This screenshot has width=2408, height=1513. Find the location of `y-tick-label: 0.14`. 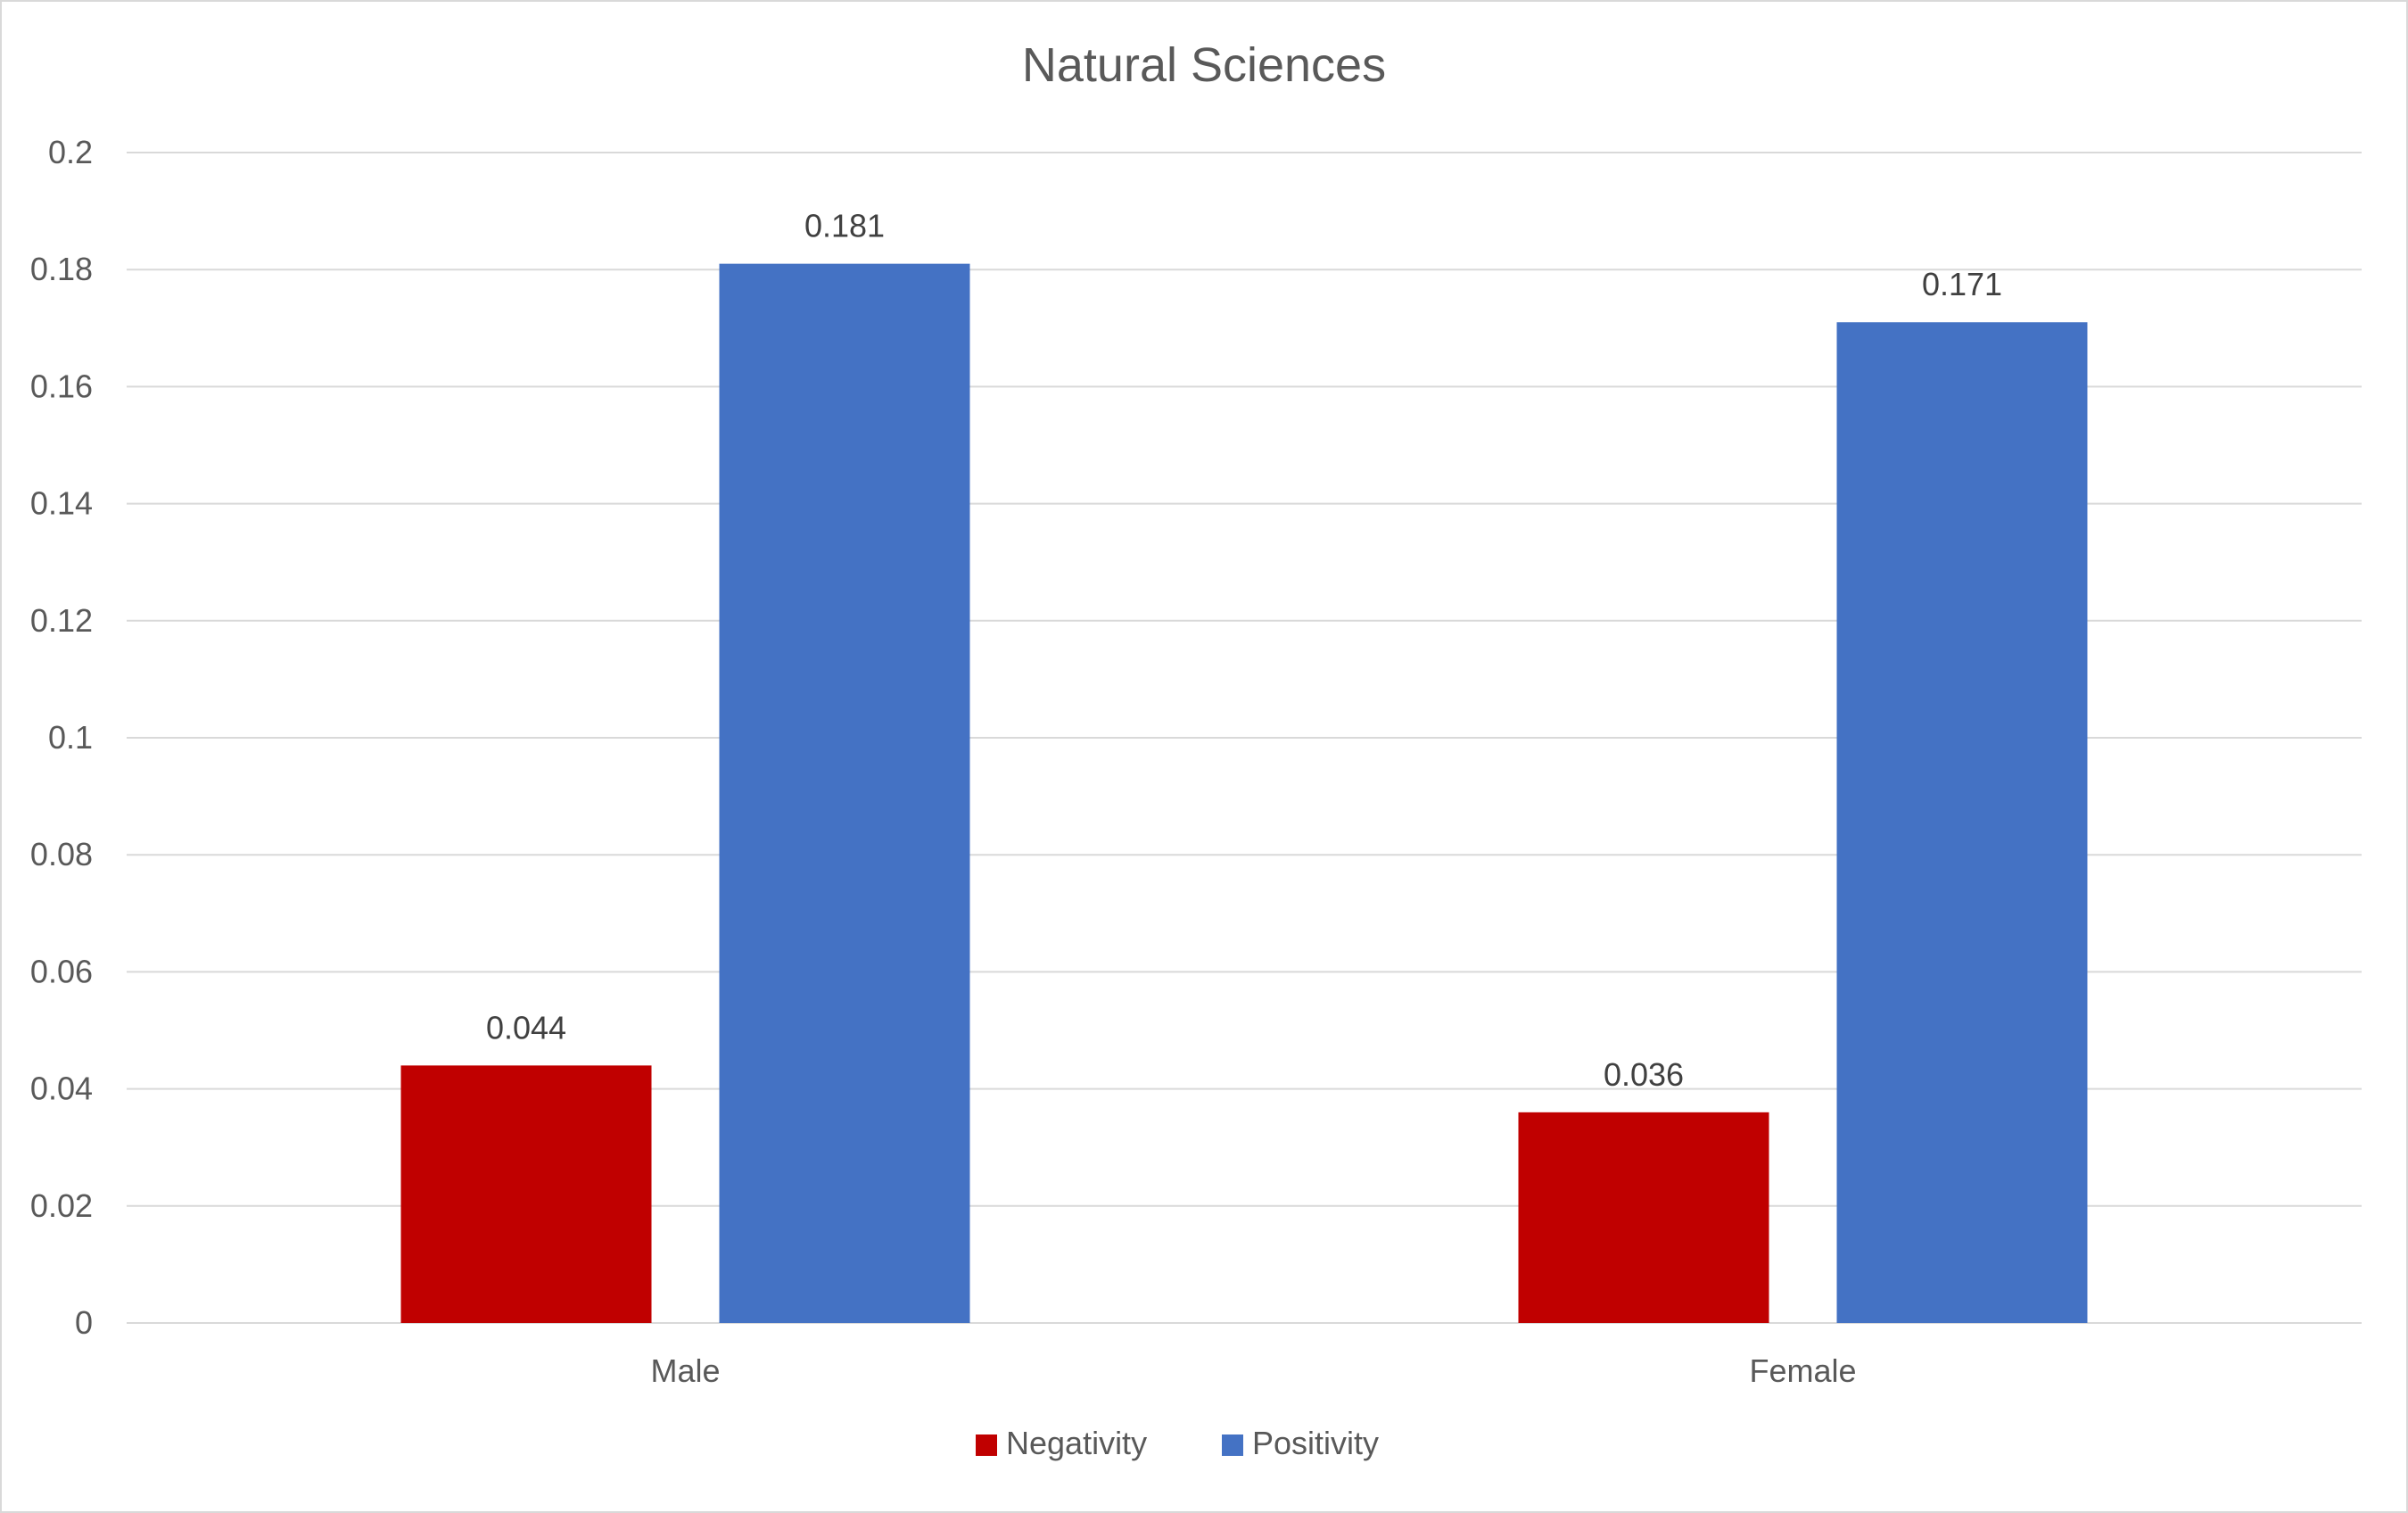

y-tick-label: 0.14 is located at coordinates (61, 503).